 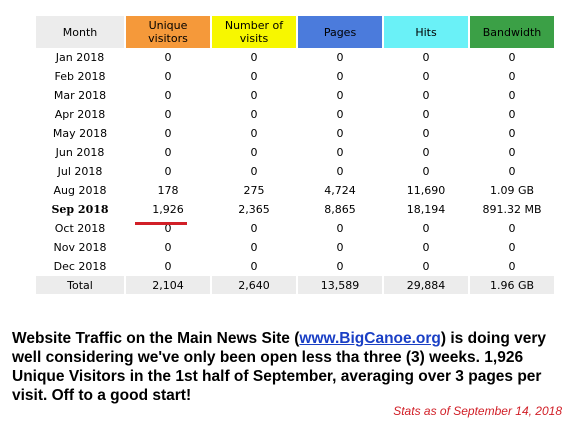 I want to click on cell-month: Mar 2018, so click(x=80, y=95).